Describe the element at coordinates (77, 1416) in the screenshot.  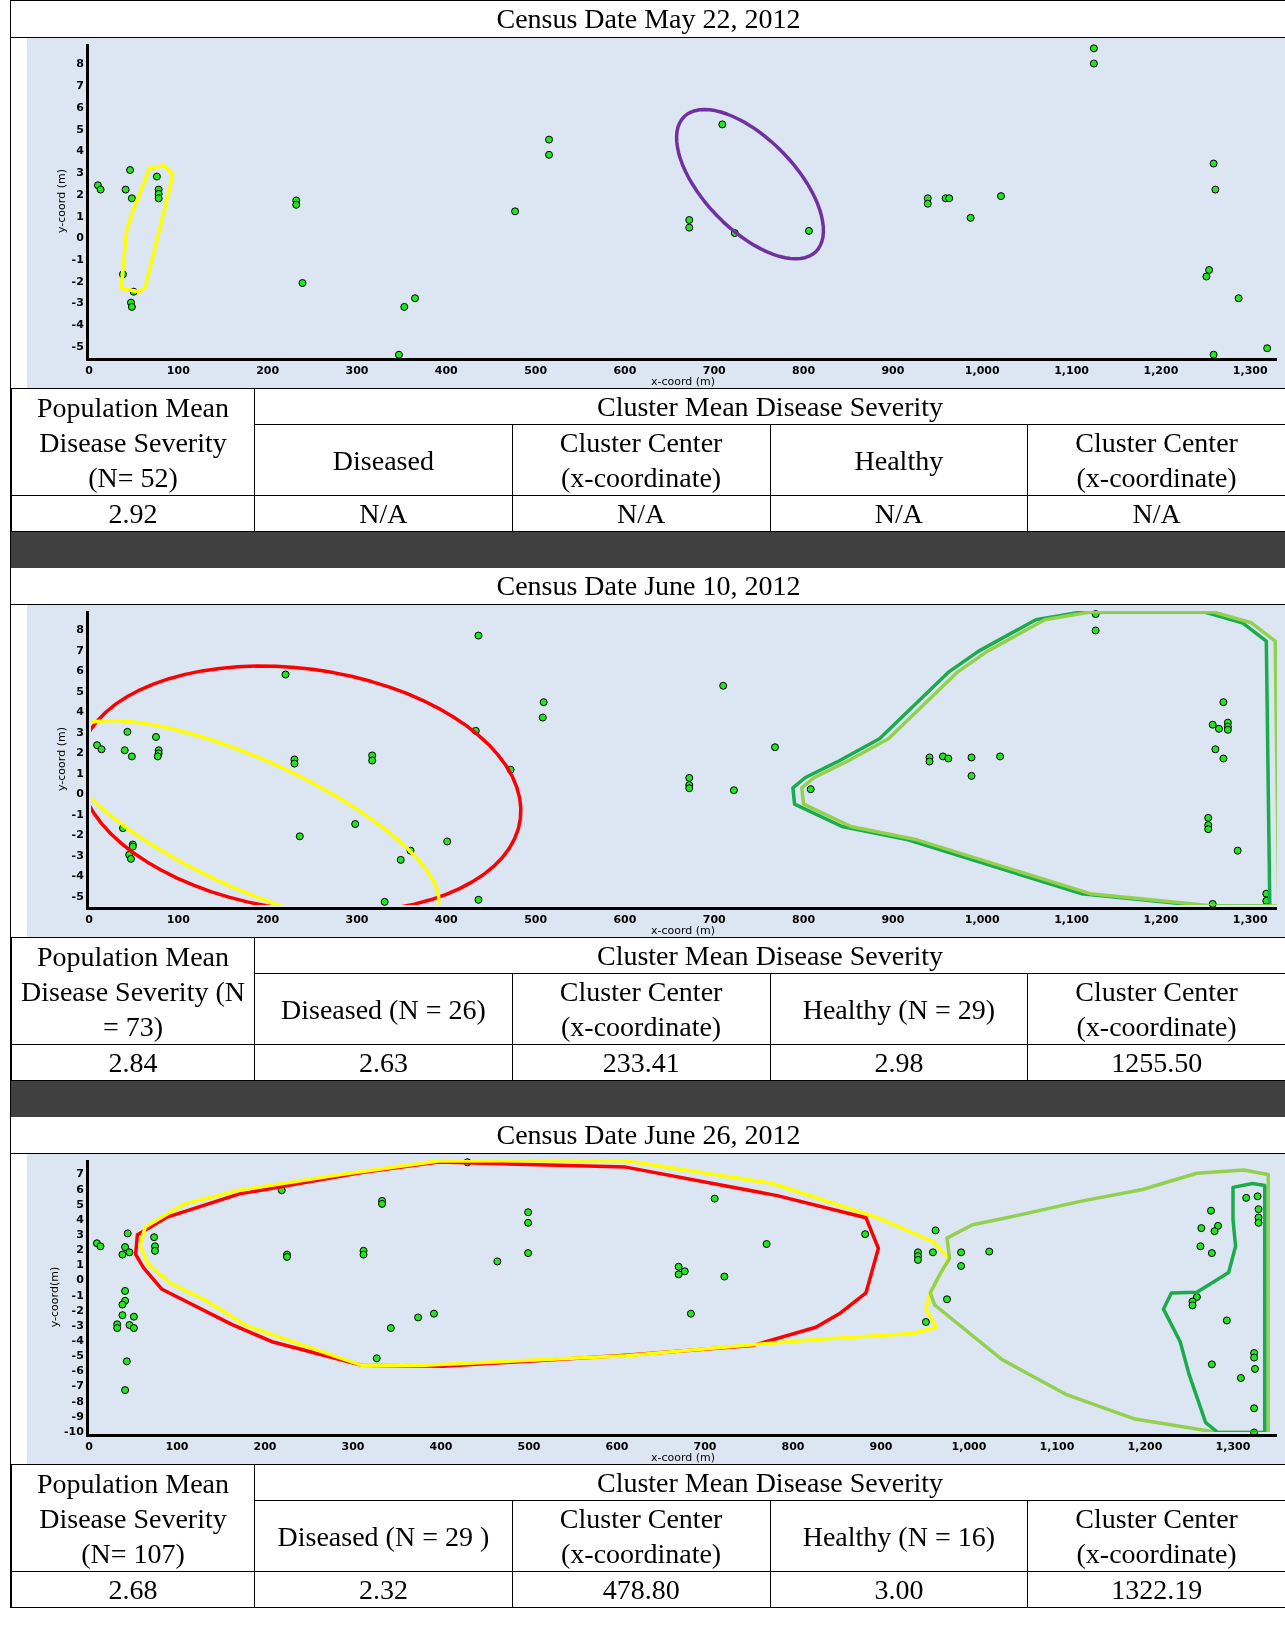
I see `y-tick-label: -9` at that location.